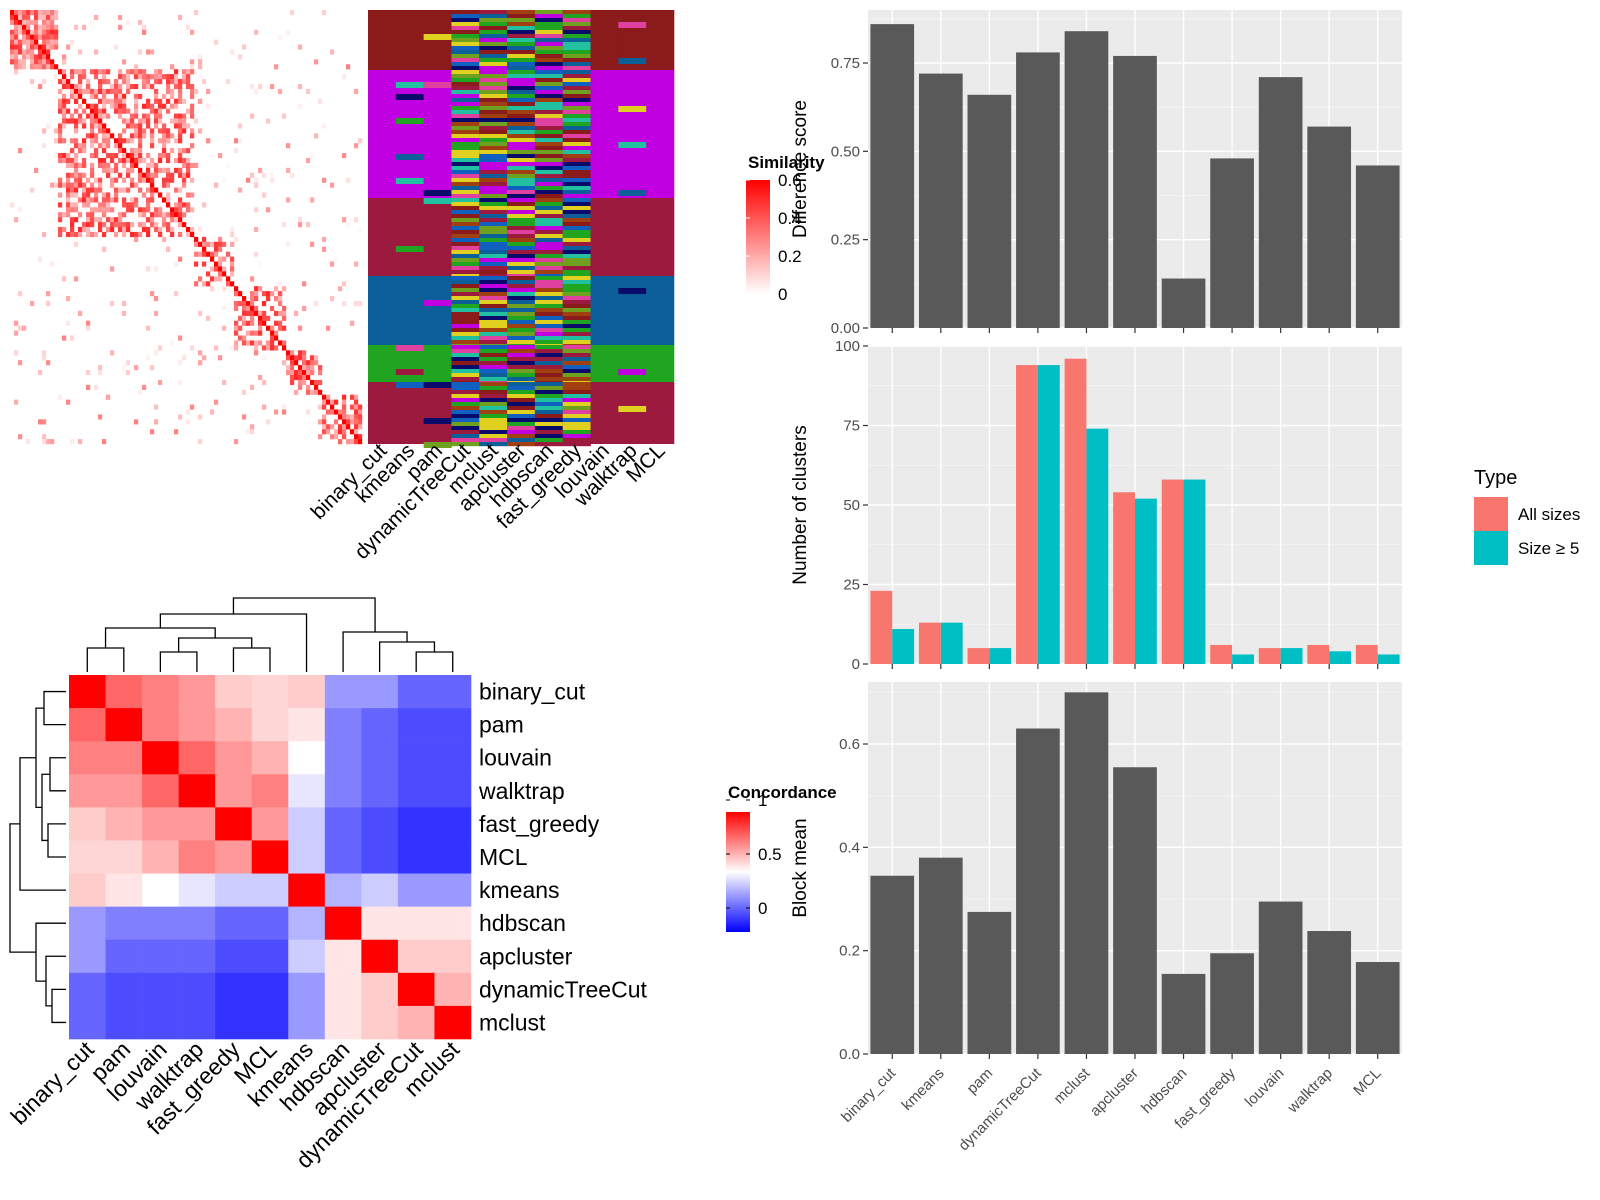 This screenshot has height=1200, width=1600. I want to click on concordance-row-label-louvain: louvain, so click(515, 758).